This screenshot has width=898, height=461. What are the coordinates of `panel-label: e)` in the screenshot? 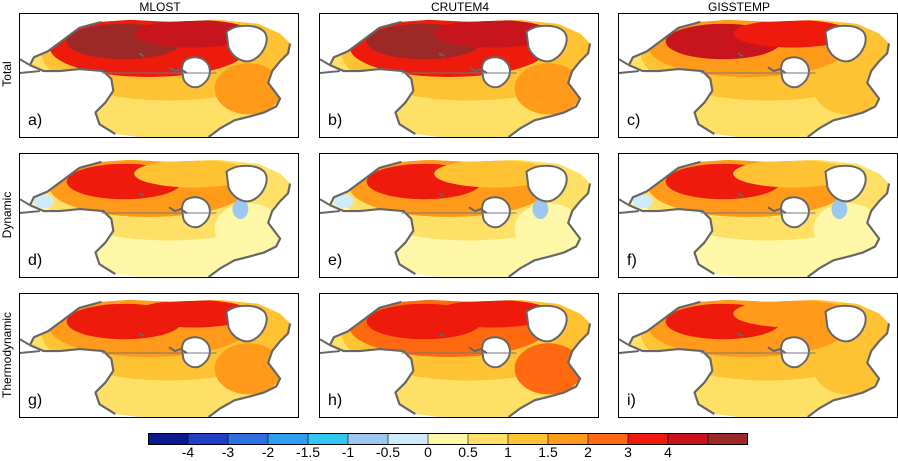 It's located at (335, 260).